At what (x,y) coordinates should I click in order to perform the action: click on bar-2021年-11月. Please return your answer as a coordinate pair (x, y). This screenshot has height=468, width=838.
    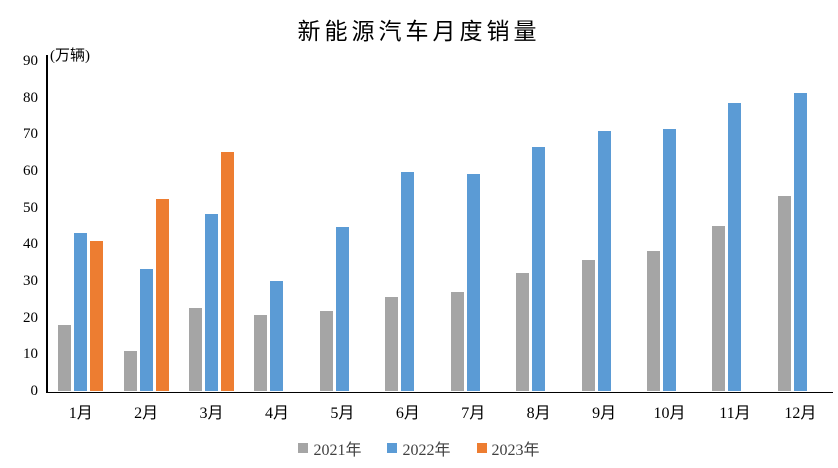
    Looking at the image, I should click on (719, 308).